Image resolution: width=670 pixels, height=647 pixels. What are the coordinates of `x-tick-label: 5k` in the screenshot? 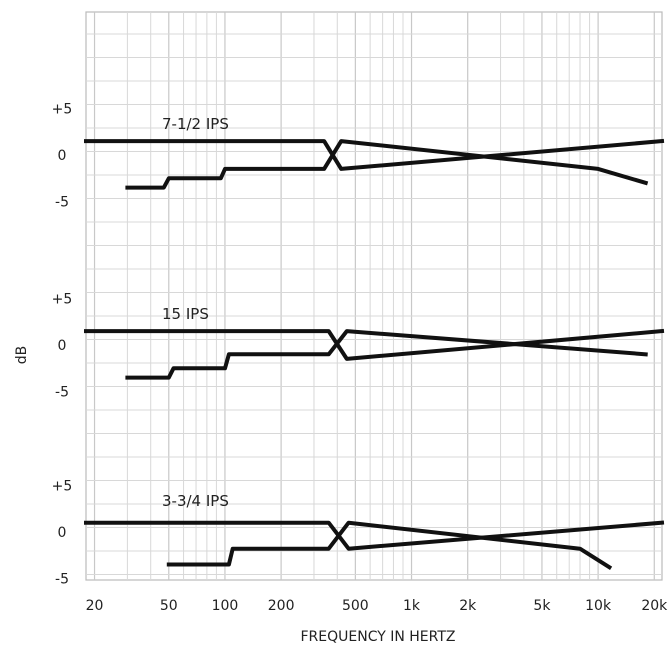 It's located at (542, 606).